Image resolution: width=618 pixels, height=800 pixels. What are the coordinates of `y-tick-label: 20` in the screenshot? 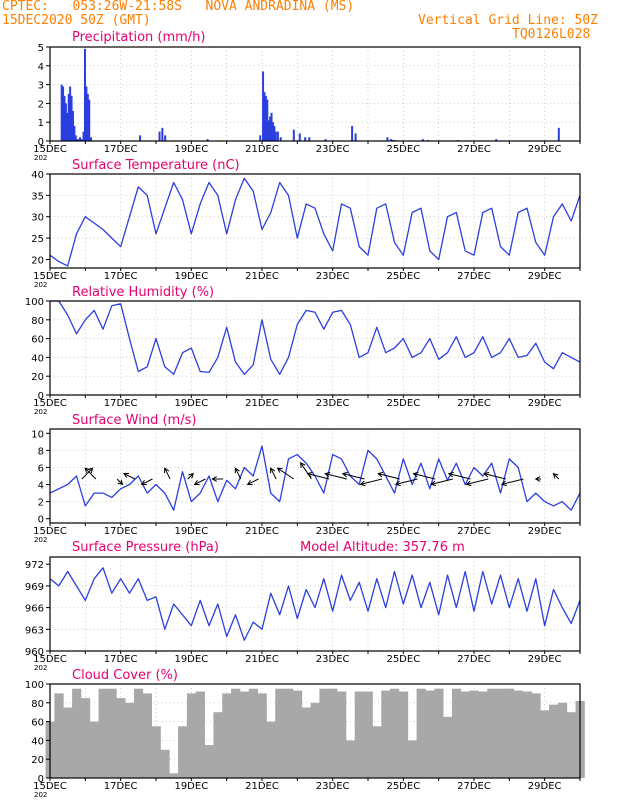 It's located at (37, 377).